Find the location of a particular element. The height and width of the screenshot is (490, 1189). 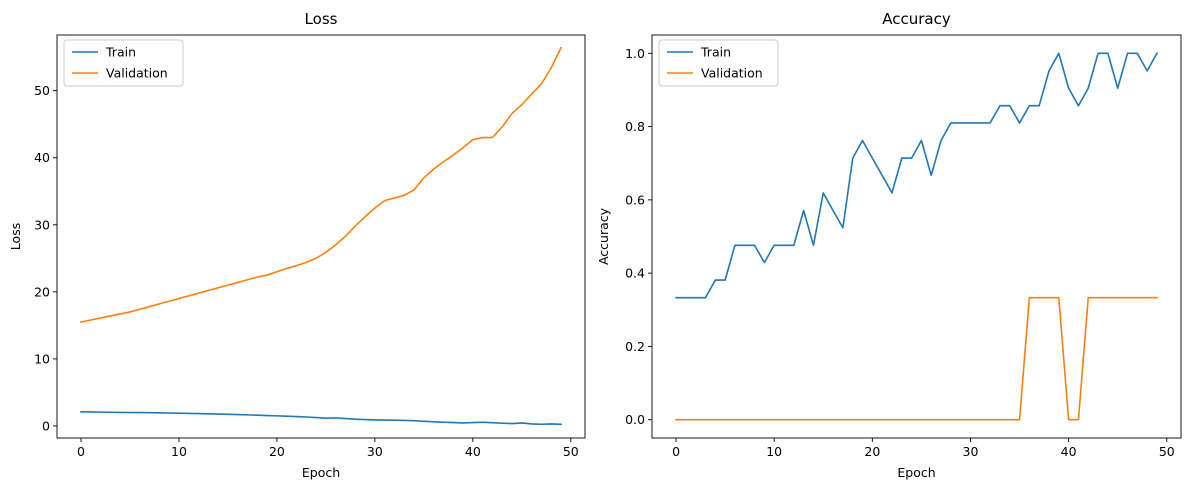

y-tick-label: 10 is located at coordinates (42, 358).